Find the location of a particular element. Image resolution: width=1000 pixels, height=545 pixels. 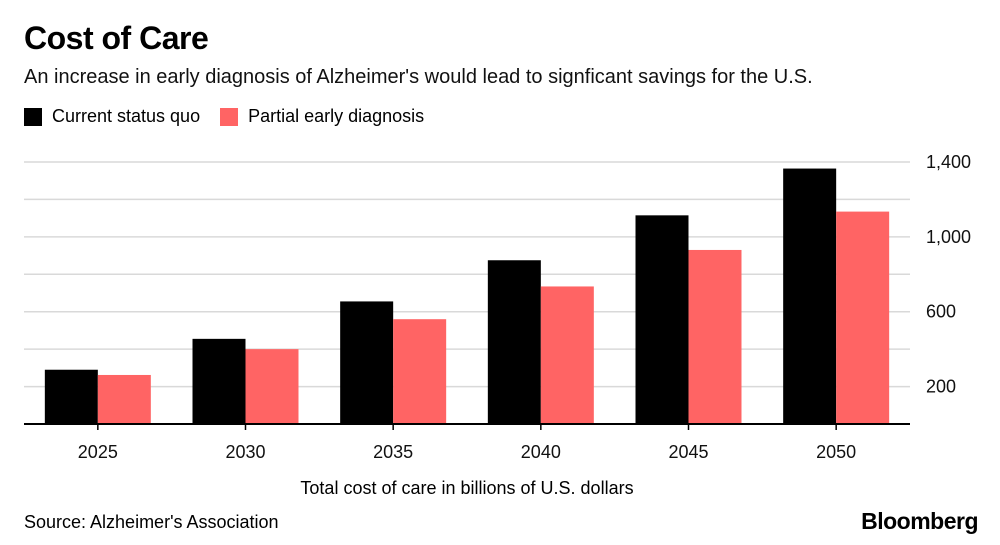

x-tick-label-2030: 2030 is located at coordinates (245, 452).